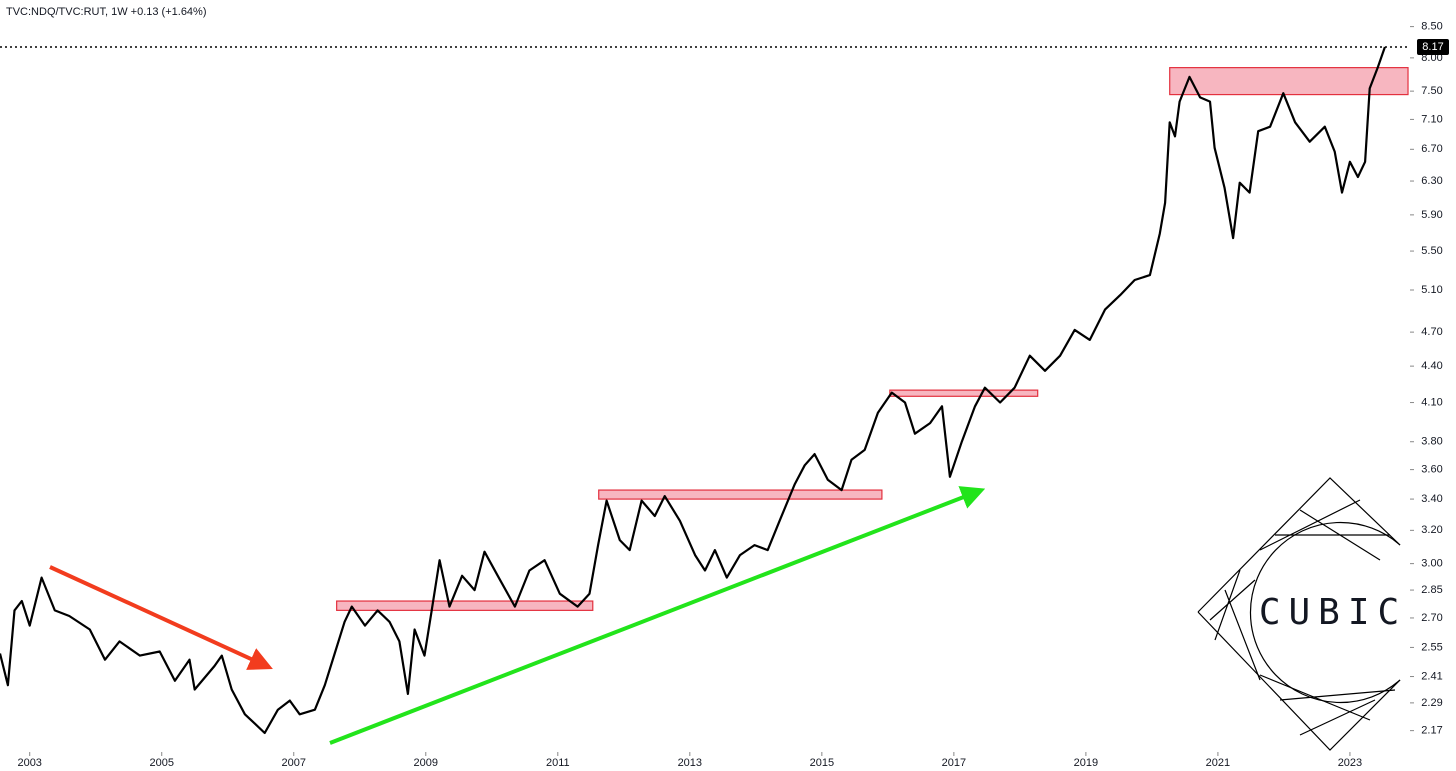 This screenshot has height=771, width=1456. I want to click on x-tick-label: 2011, so click(558, 763).